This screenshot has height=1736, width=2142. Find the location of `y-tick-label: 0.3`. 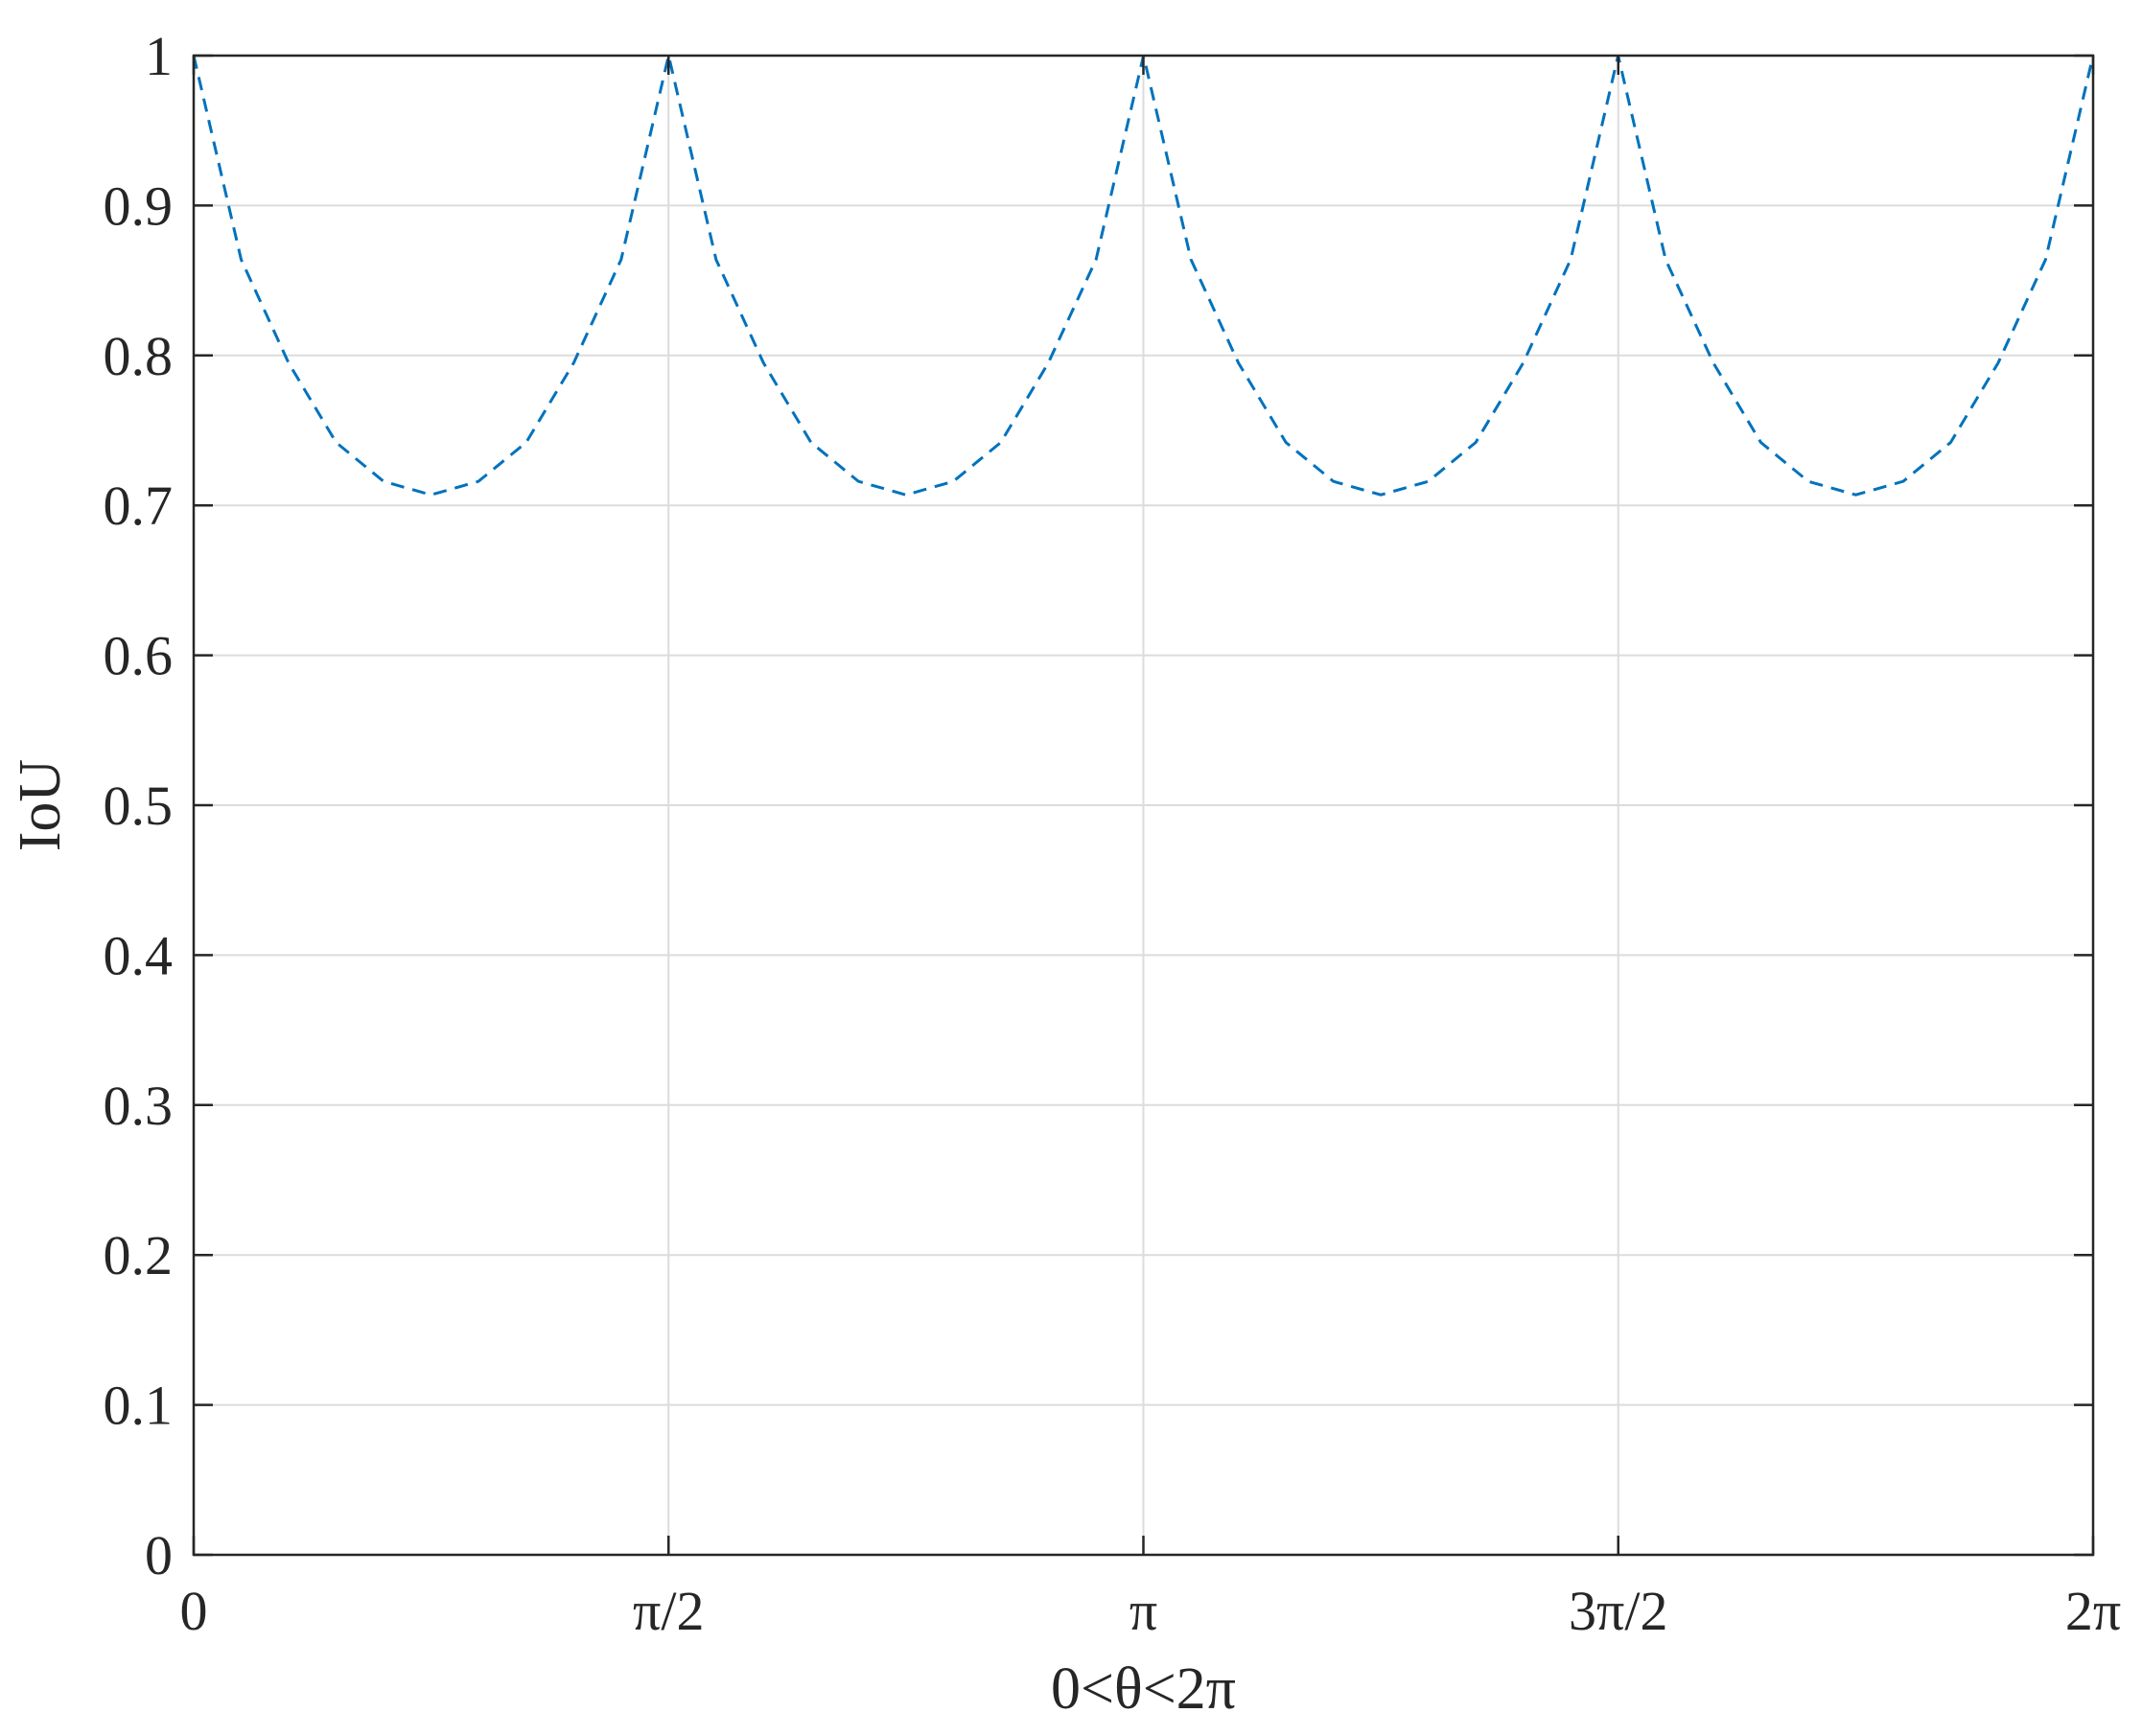

y-tick-label: 0.3 is located at coordinates (139, 1106).